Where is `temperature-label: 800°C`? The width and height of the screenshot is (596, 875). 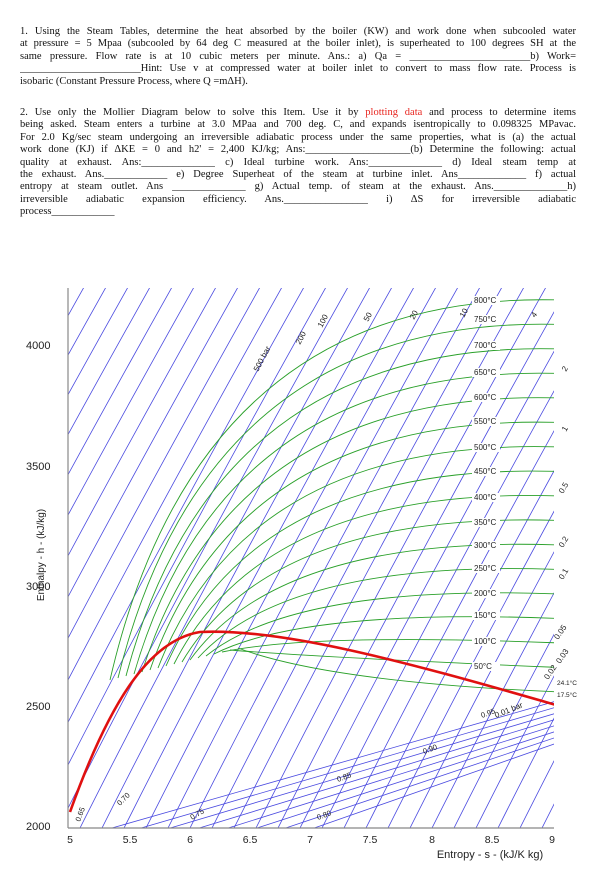
temperature-label: 800°C is located at coordinates (485, 300).